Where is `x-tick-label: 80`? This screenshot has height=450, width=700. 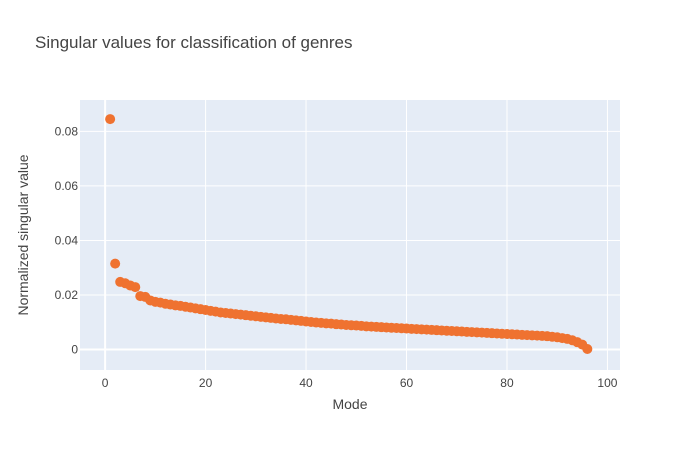 x-tick-label: 80 is located at coordinates (507, 383).